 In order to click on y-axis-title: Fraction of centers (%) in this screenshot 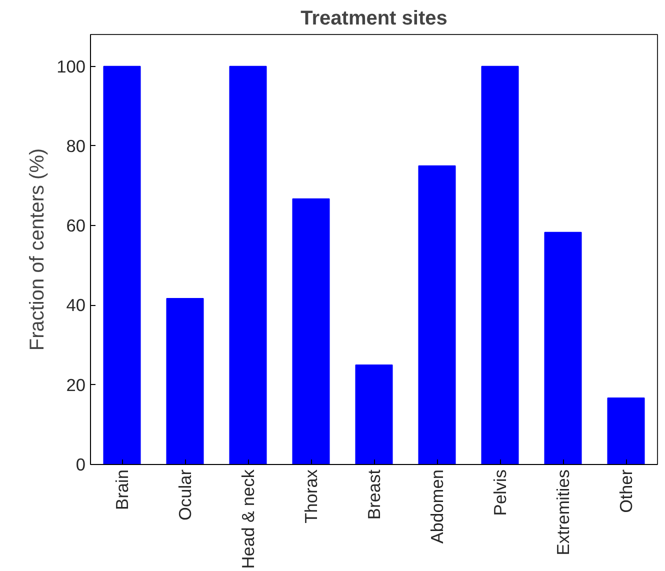, I will do `click(37, 249)`.